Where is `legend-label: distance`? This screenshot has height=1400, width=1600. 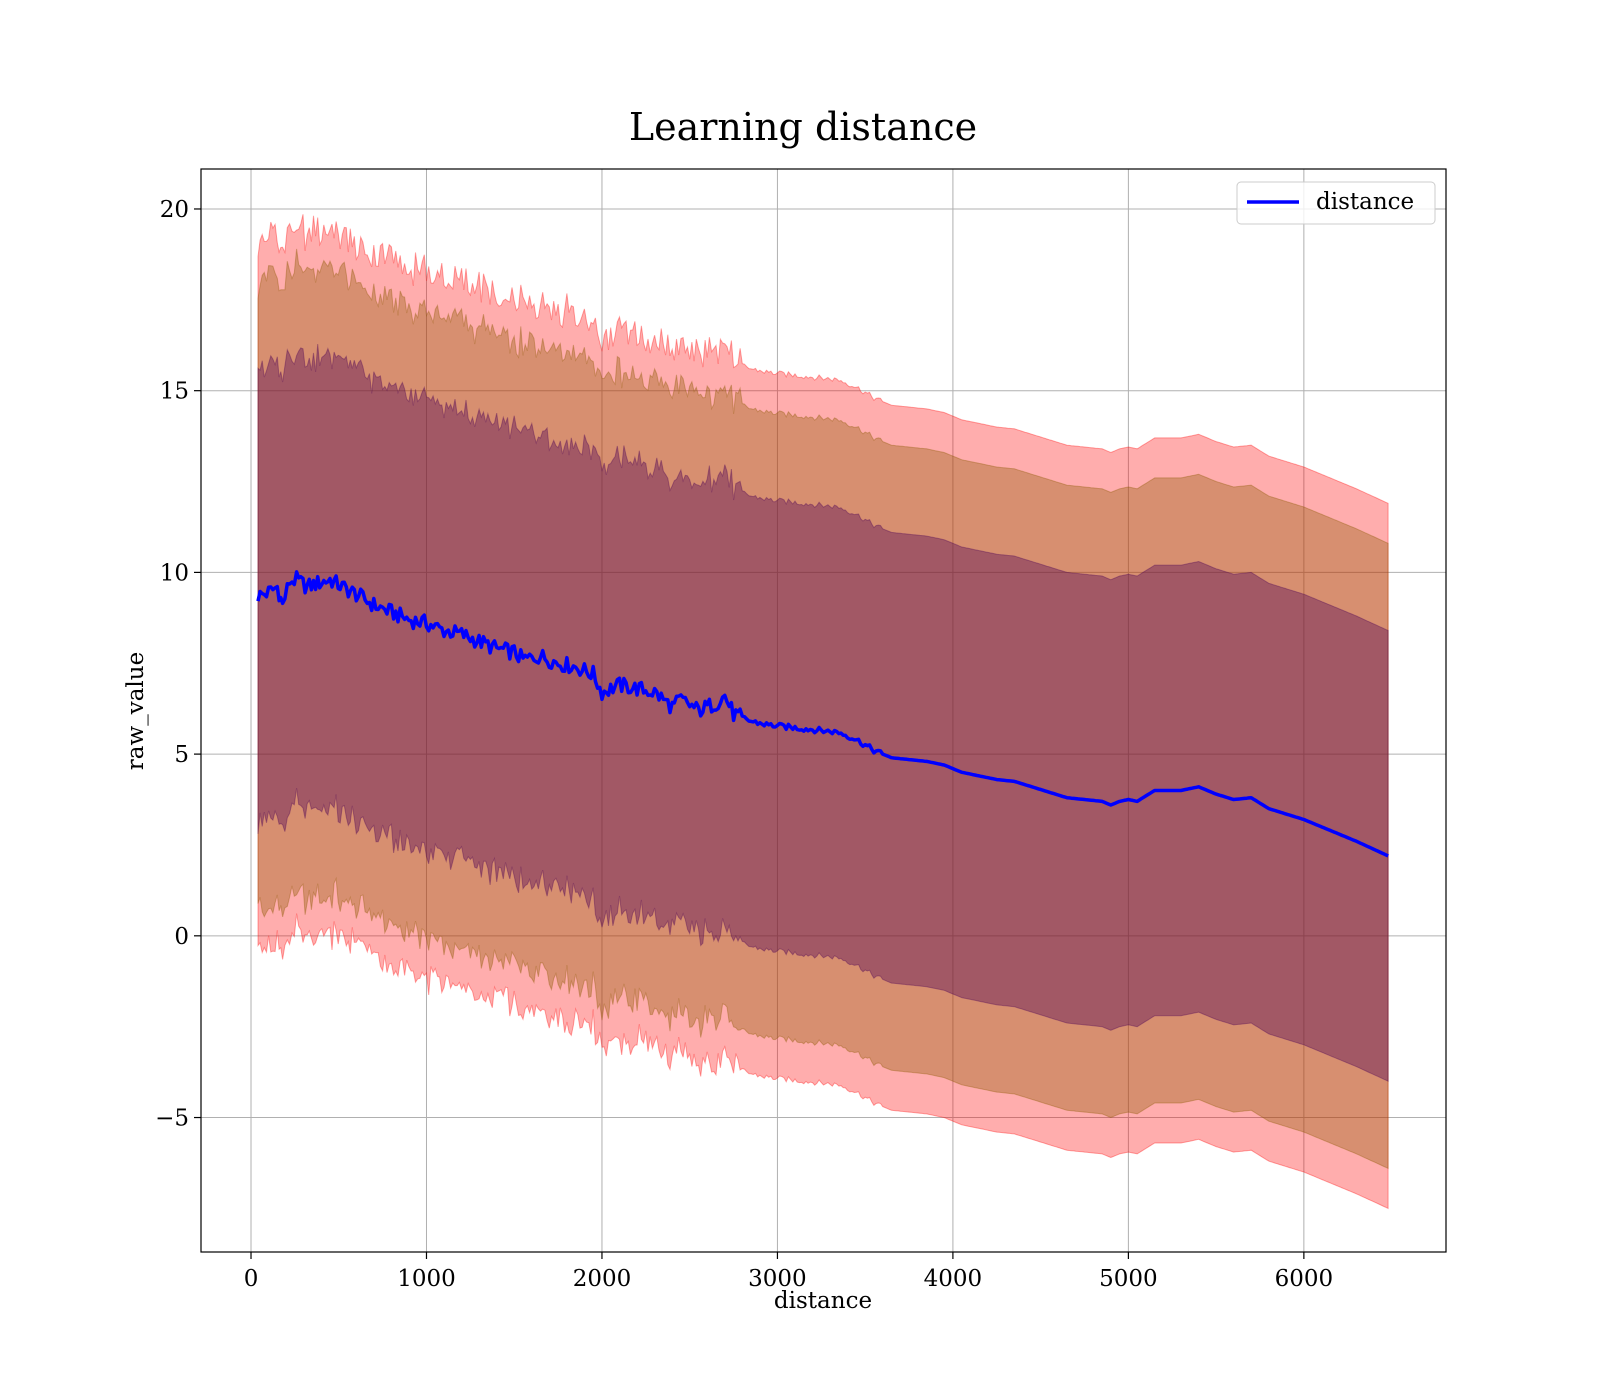
legend-label: distance is located at coordinates (1365, 202).